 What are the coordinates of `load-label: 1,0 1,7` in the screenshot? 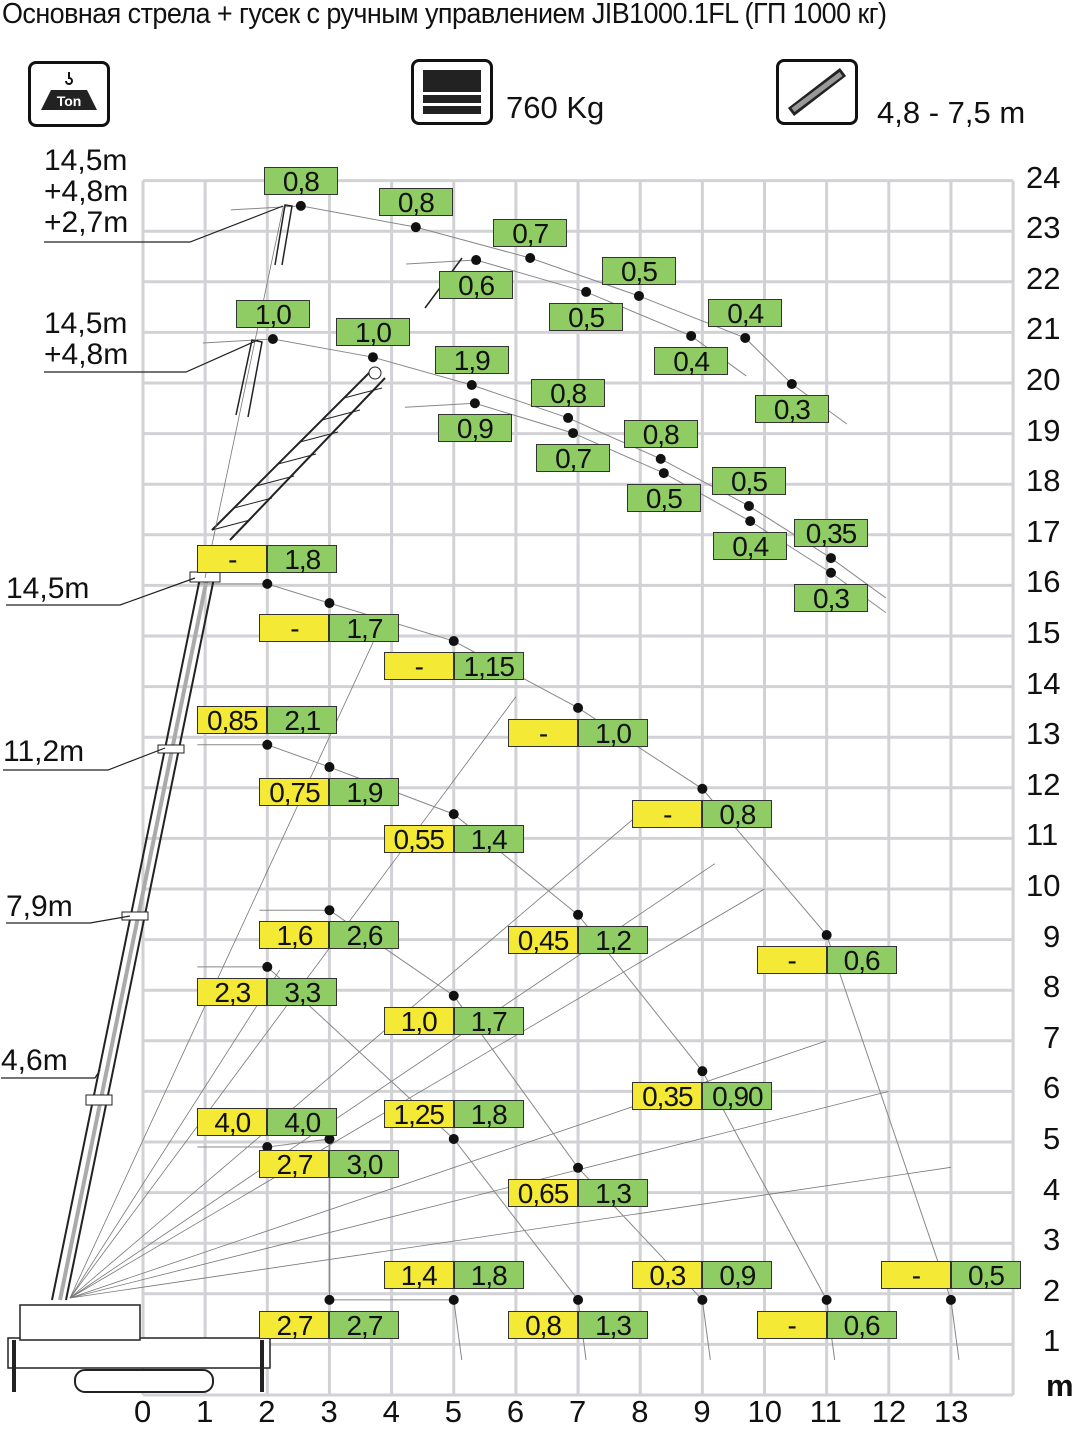 It's located at (453, 1020).